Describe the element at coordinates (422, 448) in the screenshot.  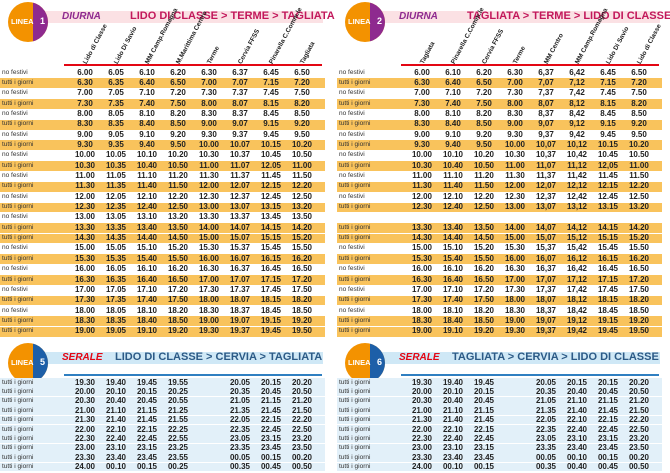
I see `time-cell: 23.00` at that location.